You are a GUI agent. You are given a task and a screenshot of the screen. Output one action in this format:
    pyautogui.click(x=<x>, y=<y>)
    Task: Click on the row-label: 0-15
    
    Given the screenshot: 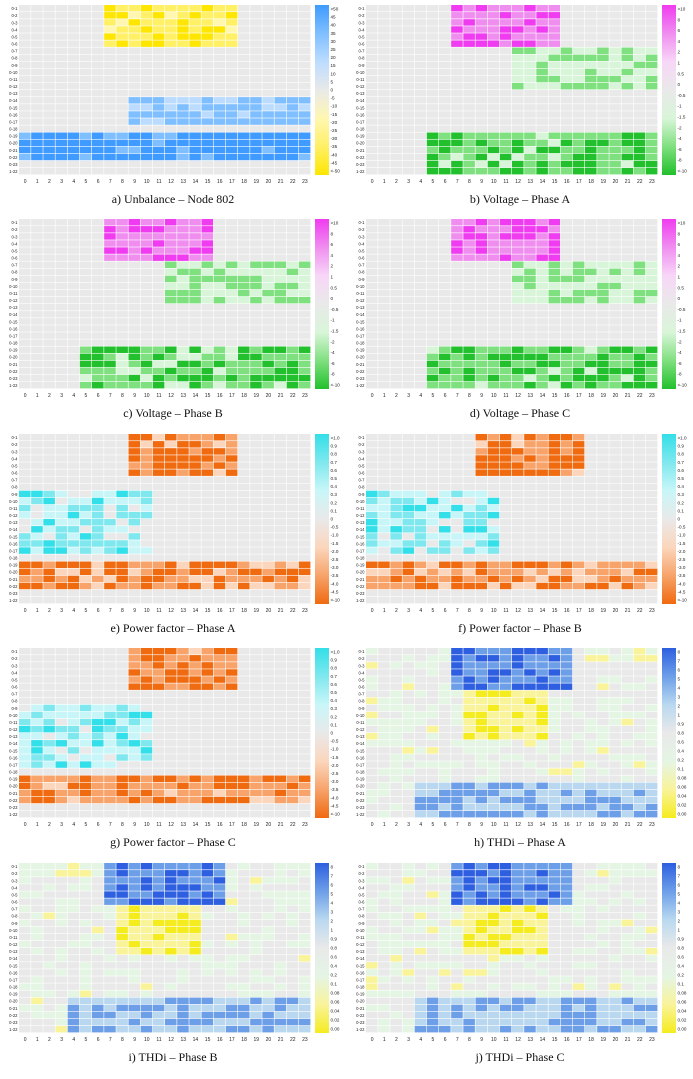 What is the action you would take?
    pyautogui.click(x=360, y=107)
    